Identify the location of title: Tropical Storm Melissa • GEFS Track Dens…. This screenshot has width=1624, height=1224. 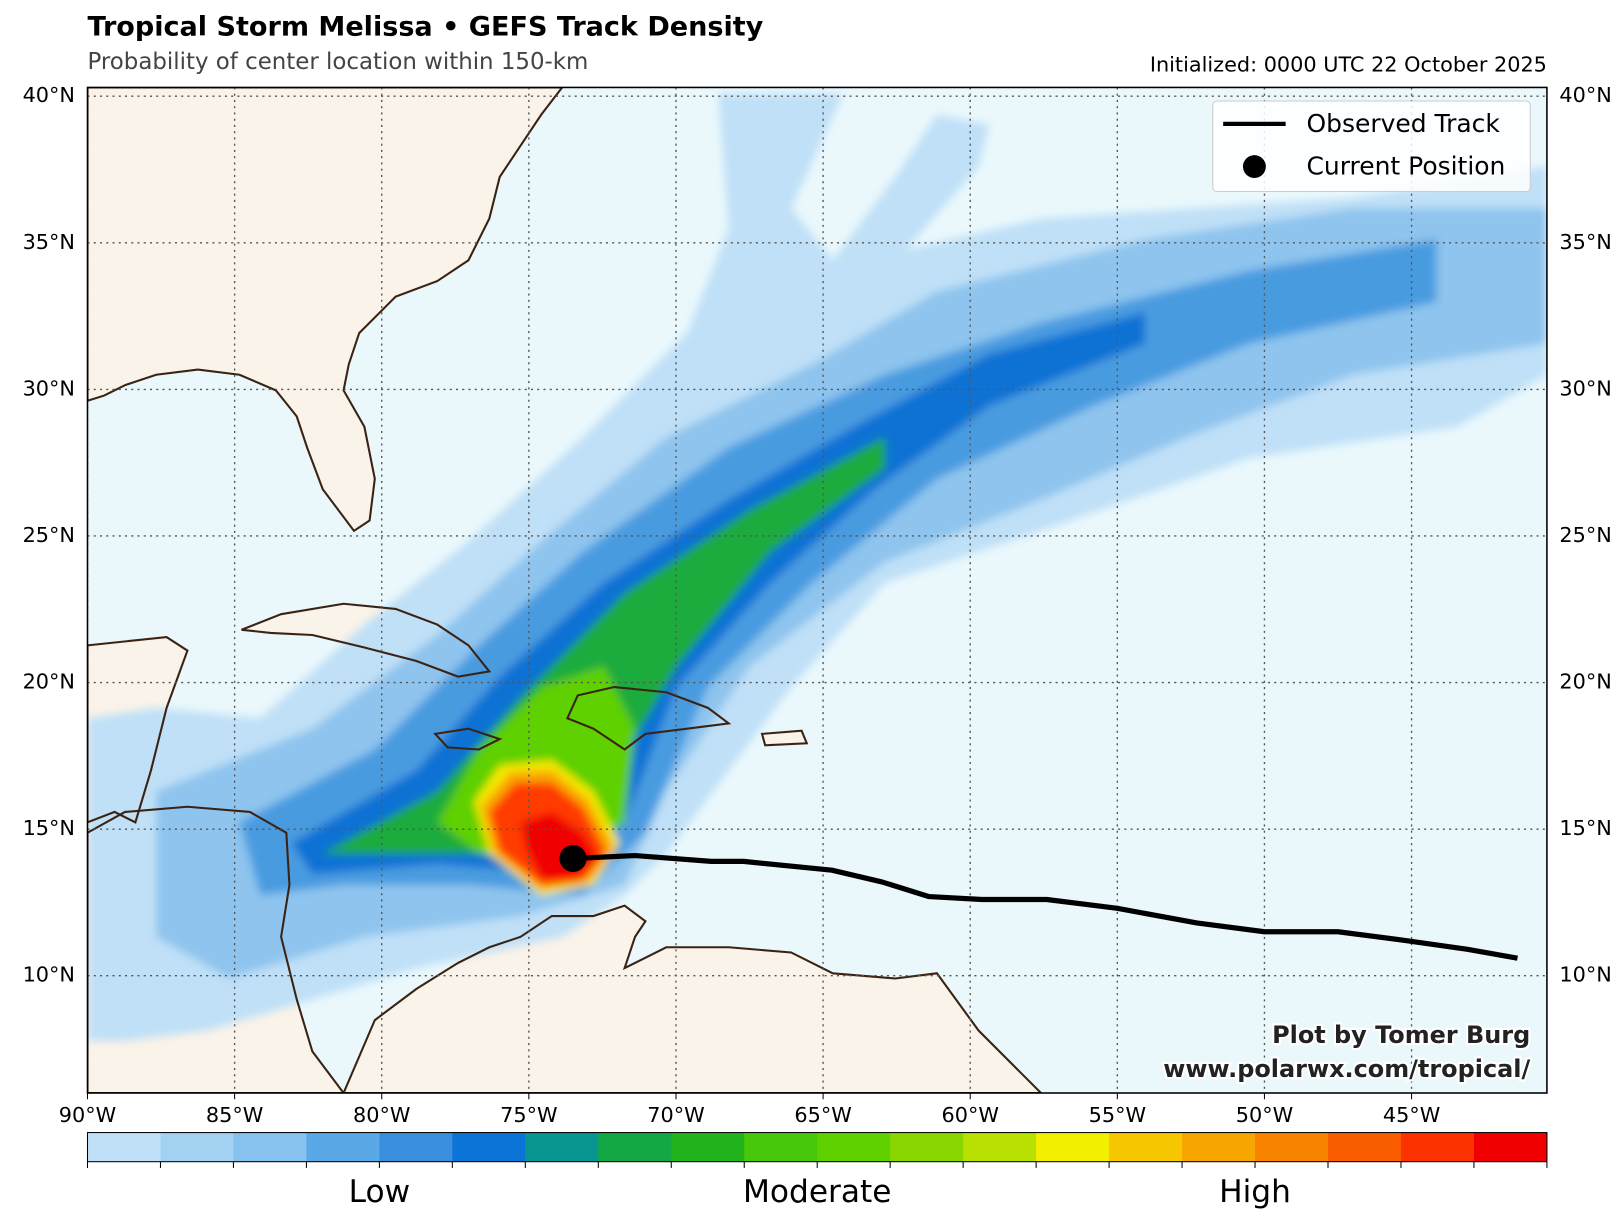
(425, 27).